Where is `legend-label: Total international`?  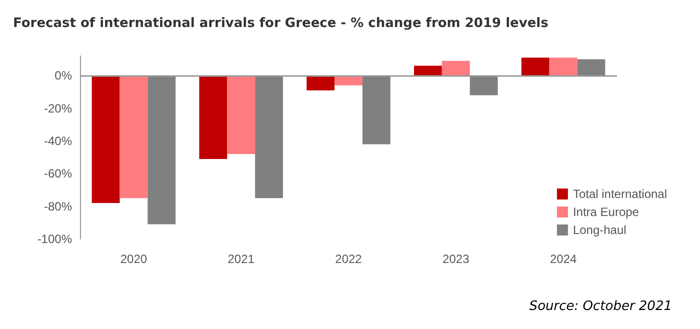
legend-label: Total international is located at coordinates (619, 194).